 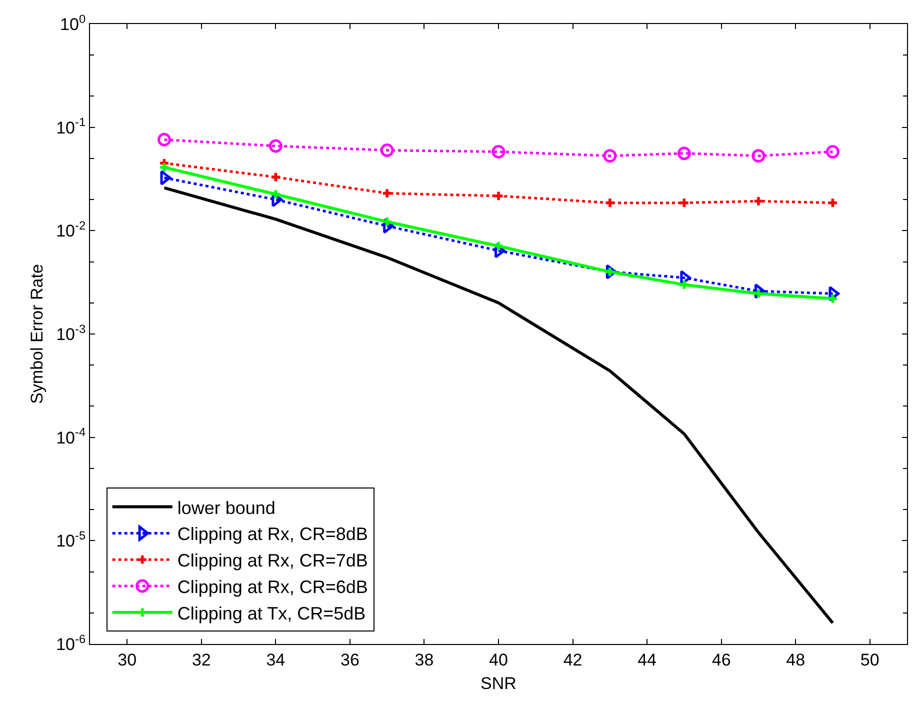 What do you see at coordinates (870, 660) in the screenshot?
I see `x-tick-label: 50` at bounding box center [870, 660].